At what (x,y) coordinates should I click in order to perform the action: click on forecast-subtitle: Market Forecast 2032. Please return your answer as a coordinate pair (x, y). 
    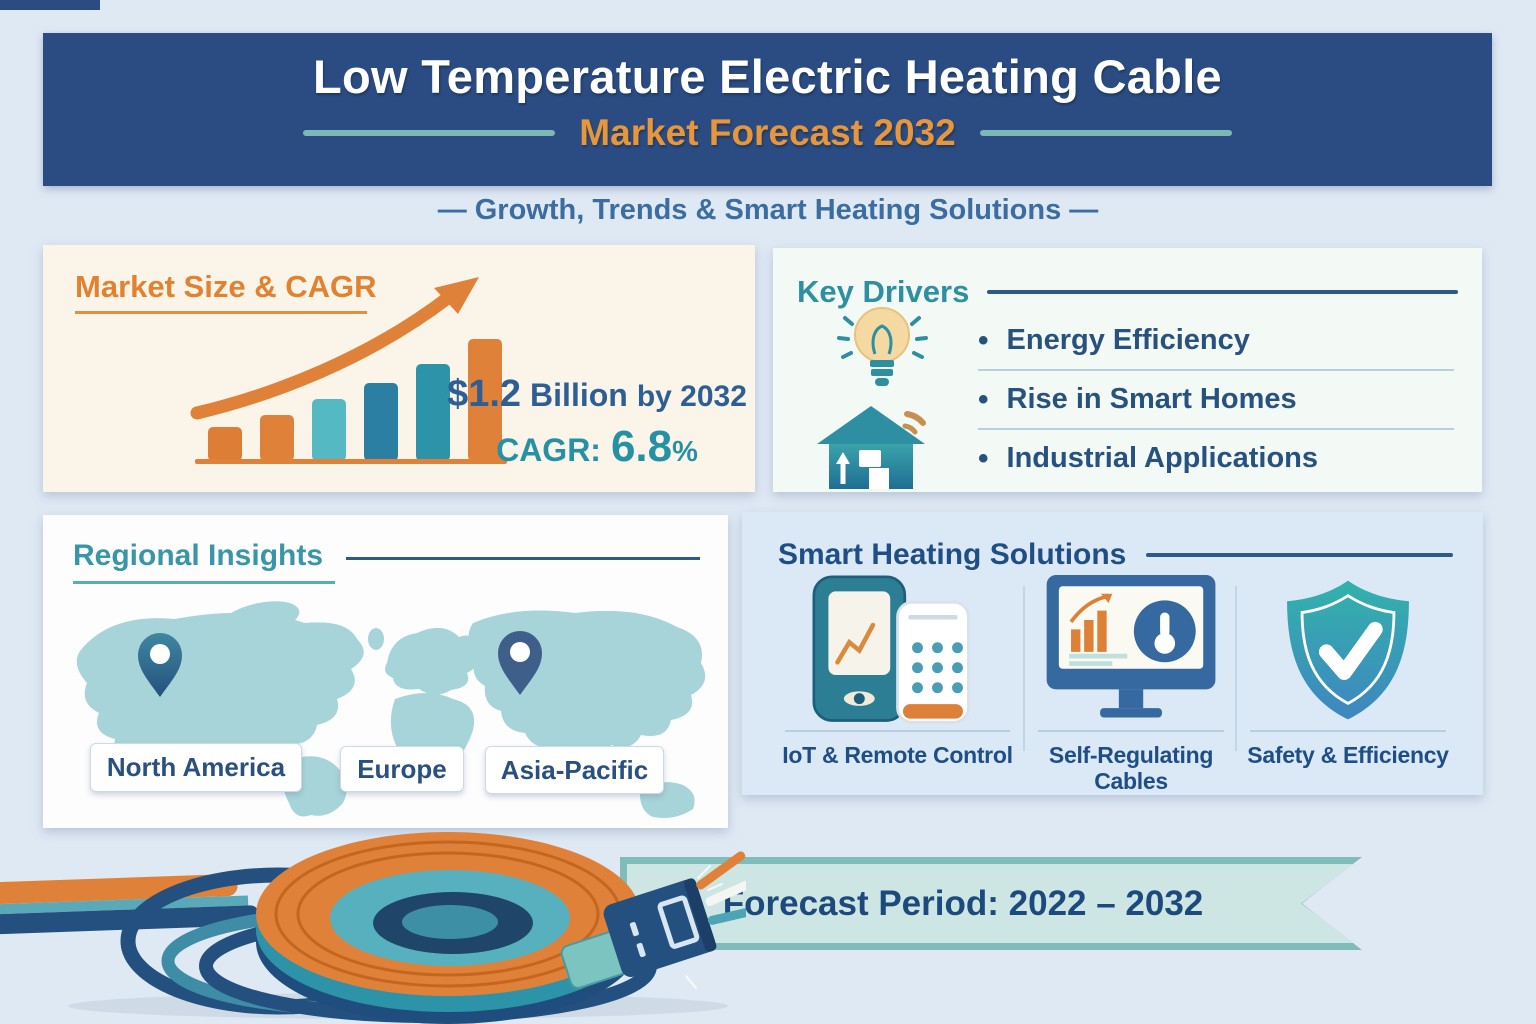
    Looking at the image, I should click on (767, 132).